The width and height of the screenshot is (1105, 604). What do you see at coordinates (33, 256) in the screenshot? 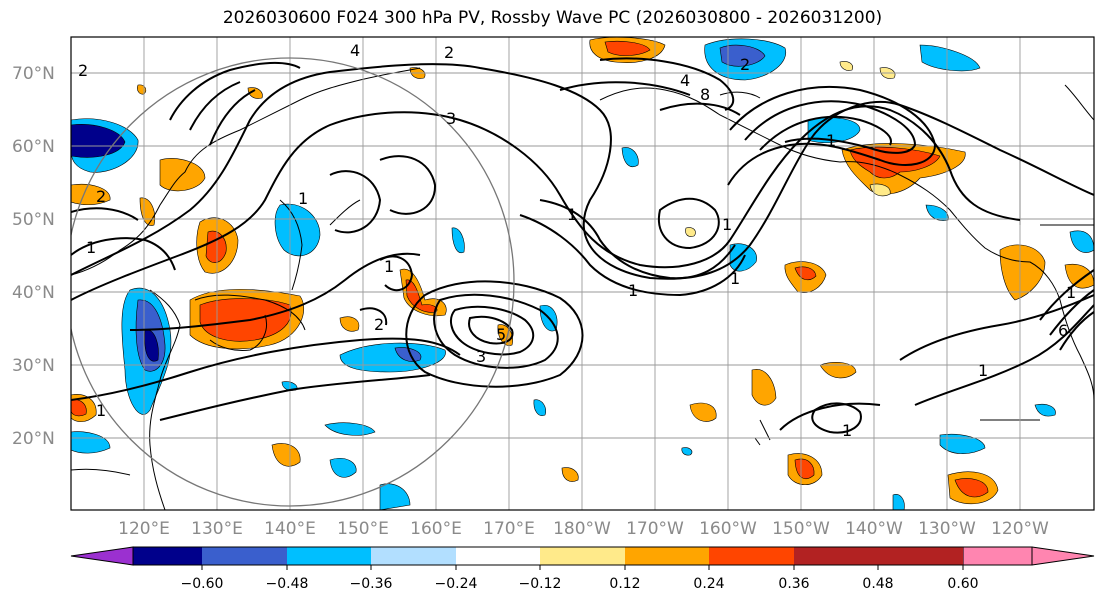
I see `latitude-axis: 70°N 60°N 50°N 40°N 30°N 20°N` at bounding box center [33, 256].